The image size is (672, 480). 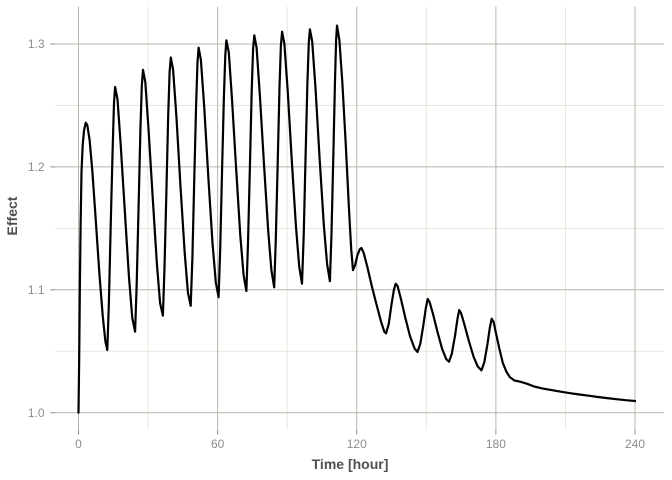 What do you see at coordinates (78, 444) in the screenshot?
I see `x-tick-label-0: 0` at bounding box center [78, 444].